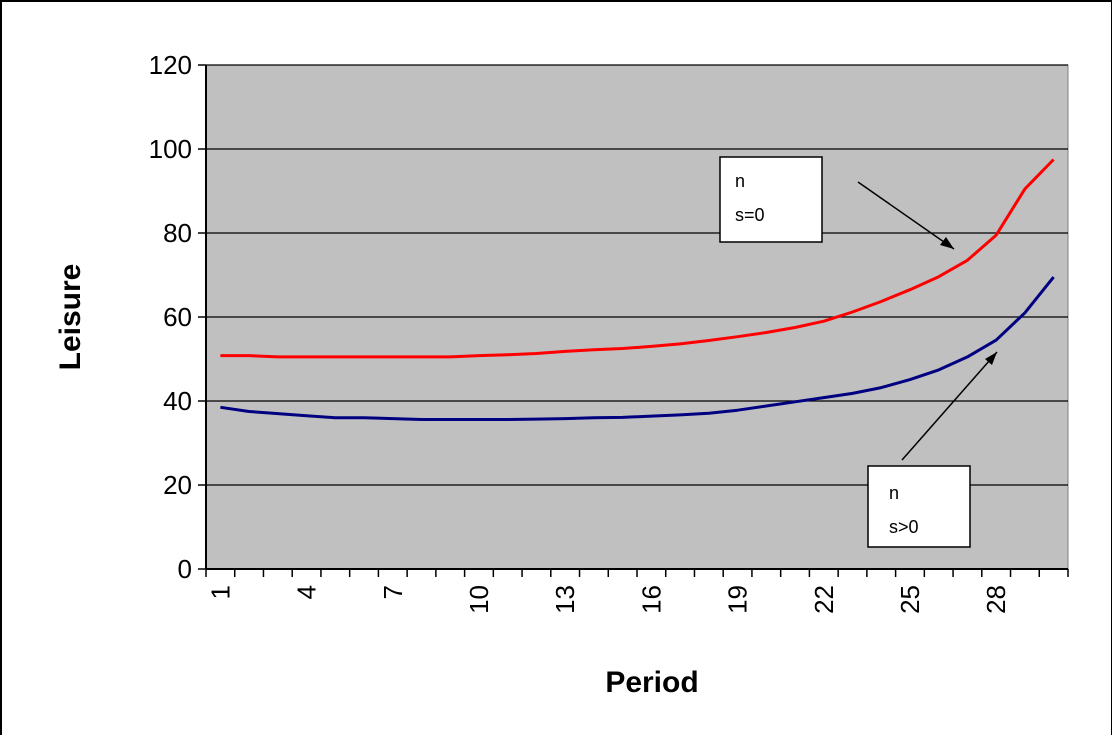  Describe the element at coordinates (651, 599) in the screenshot. I see `x-tick-label: 16` at that location.